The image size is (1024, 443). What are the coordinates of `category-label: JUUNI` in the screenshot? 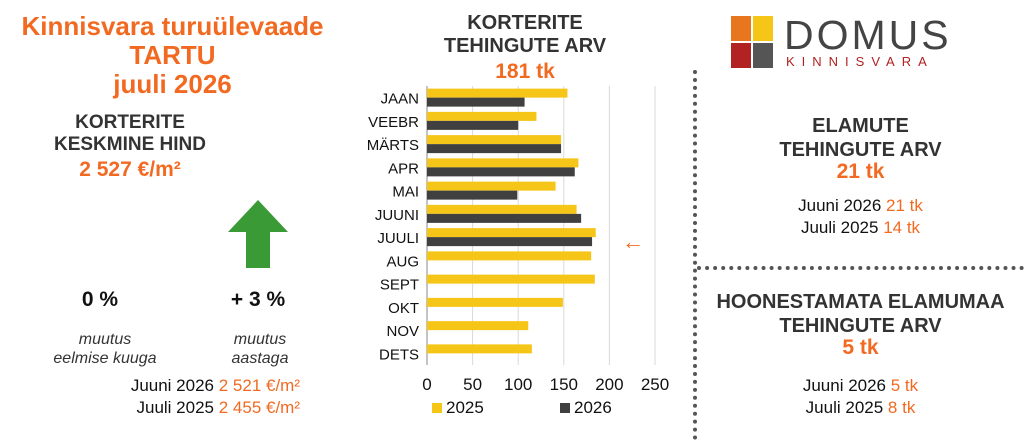 It's located at (397, 215).